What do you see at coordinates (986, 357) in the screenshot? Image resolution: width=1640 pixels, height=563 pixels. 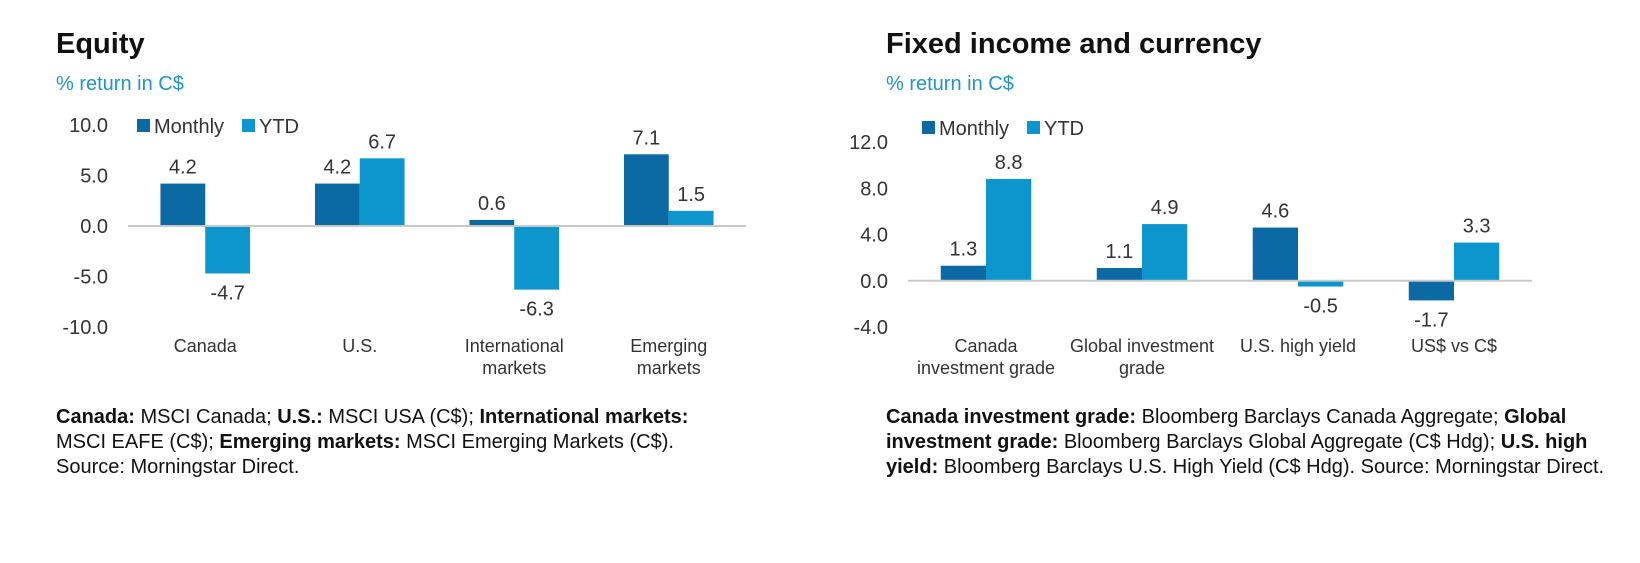 I see `category-label: Canada investment grade` at bounding box center [986, 357].